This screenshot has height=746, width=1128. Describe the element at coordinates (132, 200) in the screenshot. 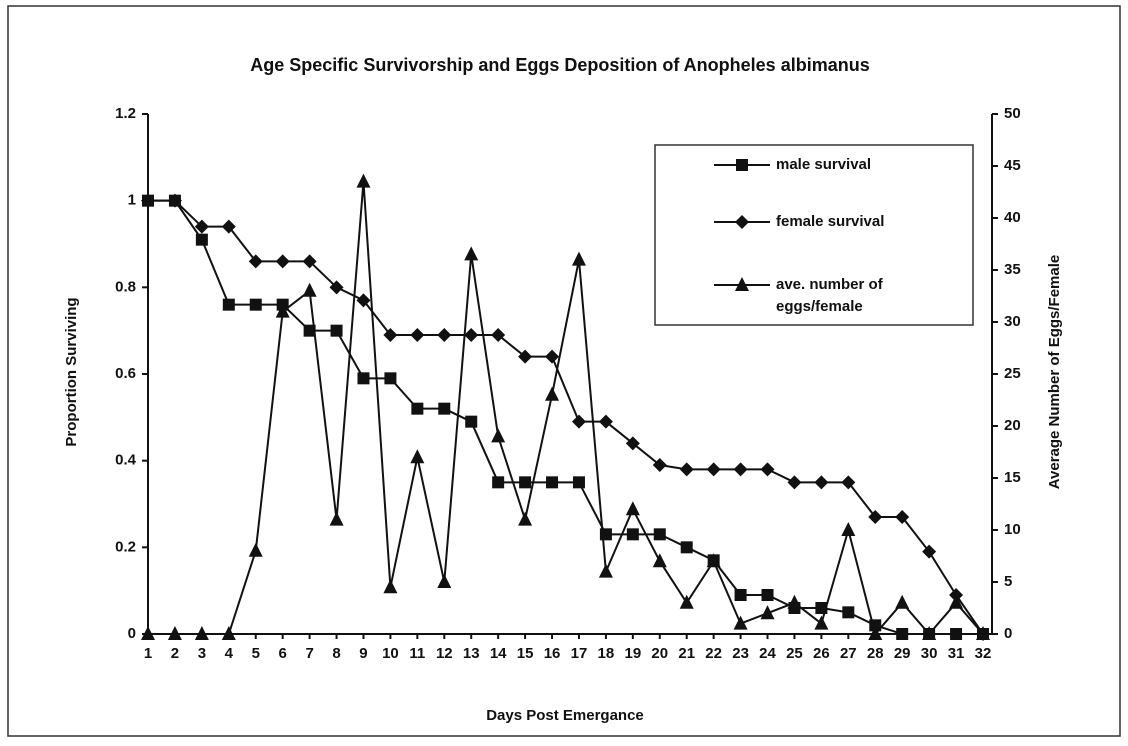

I see `y-tick-label: 1` at that location.